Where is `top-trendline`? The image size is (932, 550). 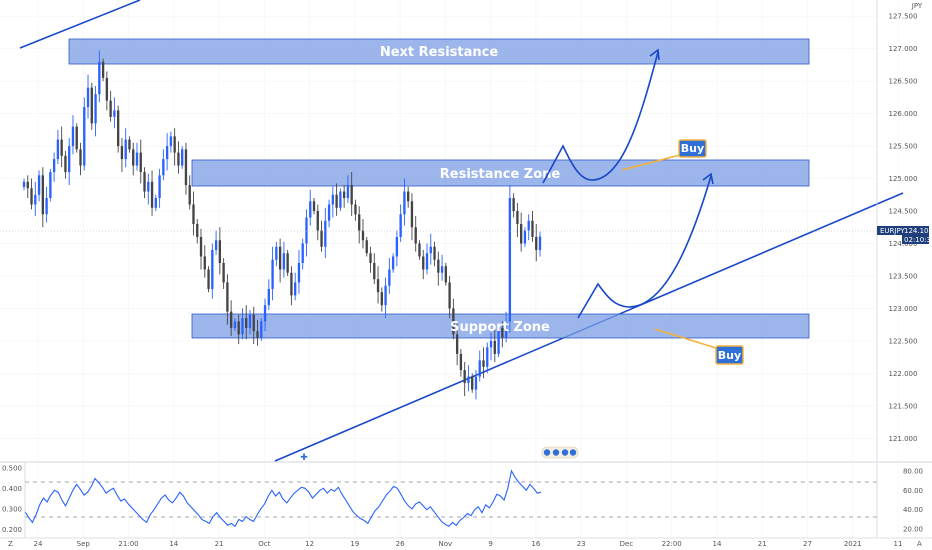 top-trendline is located at coordinates (80, 24).